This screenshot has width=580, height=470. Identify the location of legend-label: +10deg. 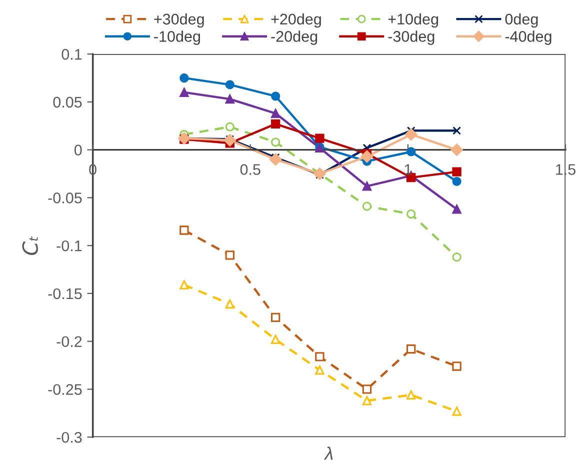
(413, 20).